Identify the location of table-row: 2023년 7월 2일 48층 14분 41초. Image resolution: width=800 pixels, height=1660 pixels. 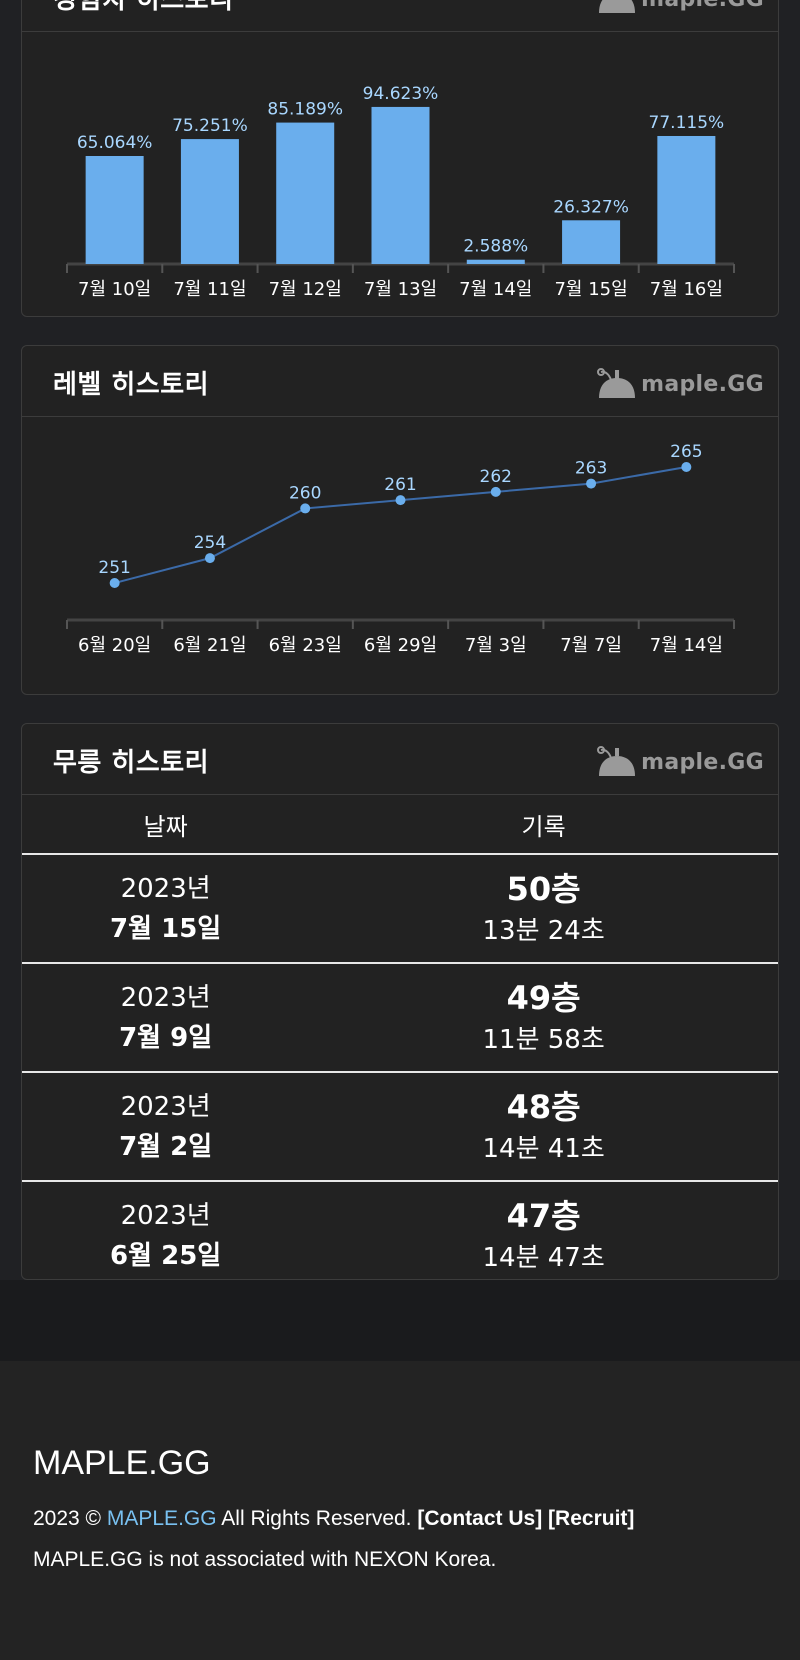
(400, 1127).